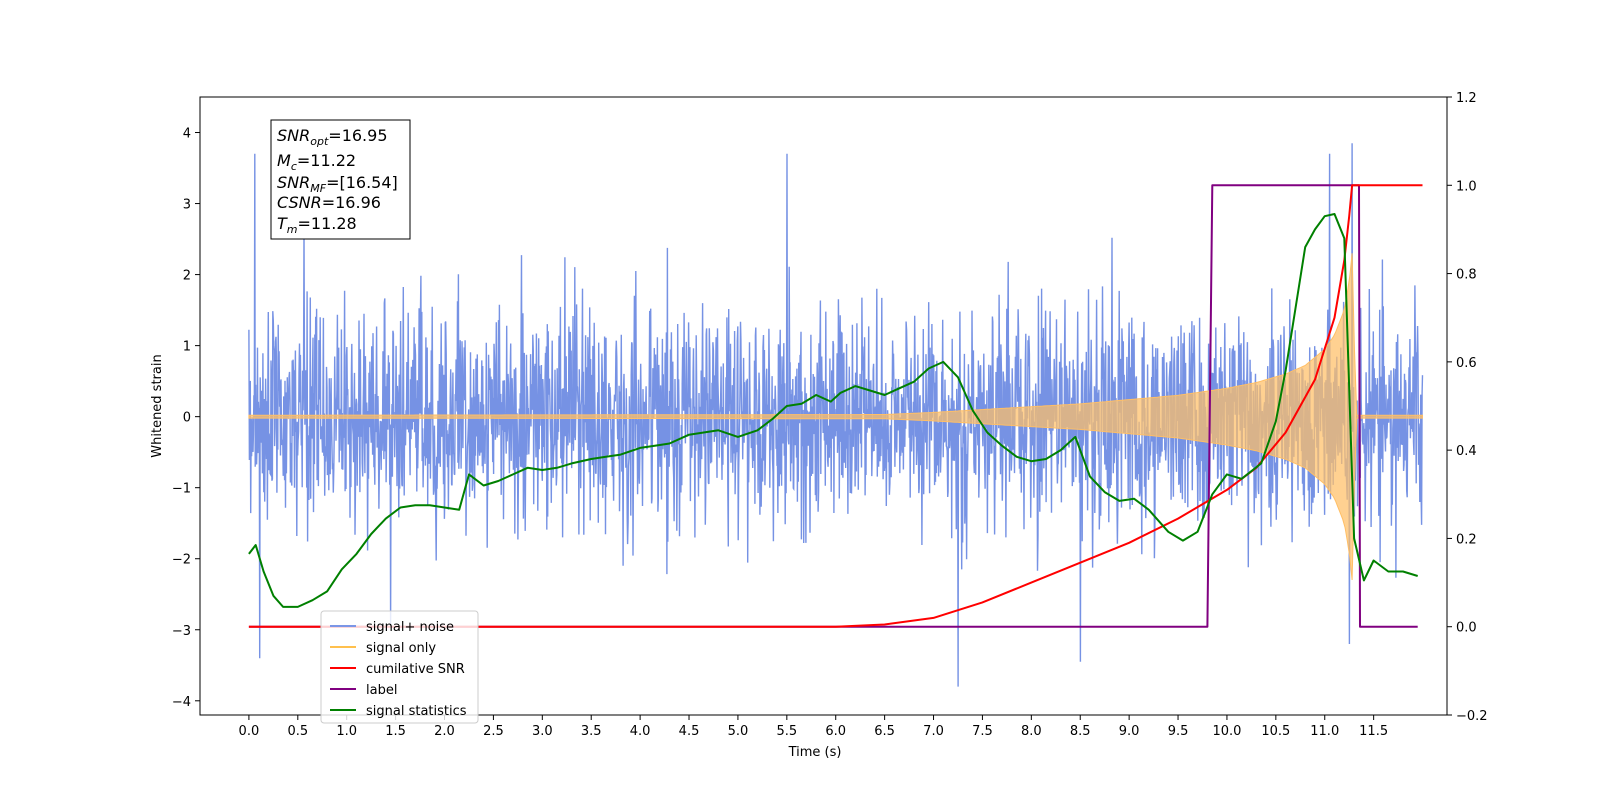 This screenshot has height=804, width=1600. I want to click on left-tick-label: −4, so click(181, 702).